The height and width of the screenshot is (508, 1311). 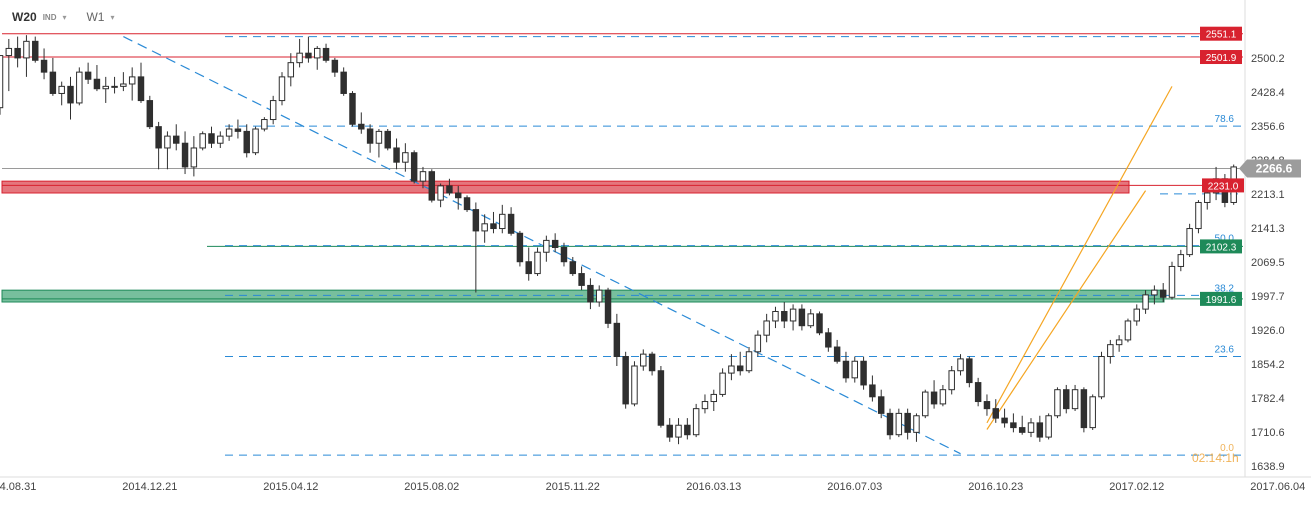 I want to click on fib-label: 38.2, so click(x=1225, y=288).